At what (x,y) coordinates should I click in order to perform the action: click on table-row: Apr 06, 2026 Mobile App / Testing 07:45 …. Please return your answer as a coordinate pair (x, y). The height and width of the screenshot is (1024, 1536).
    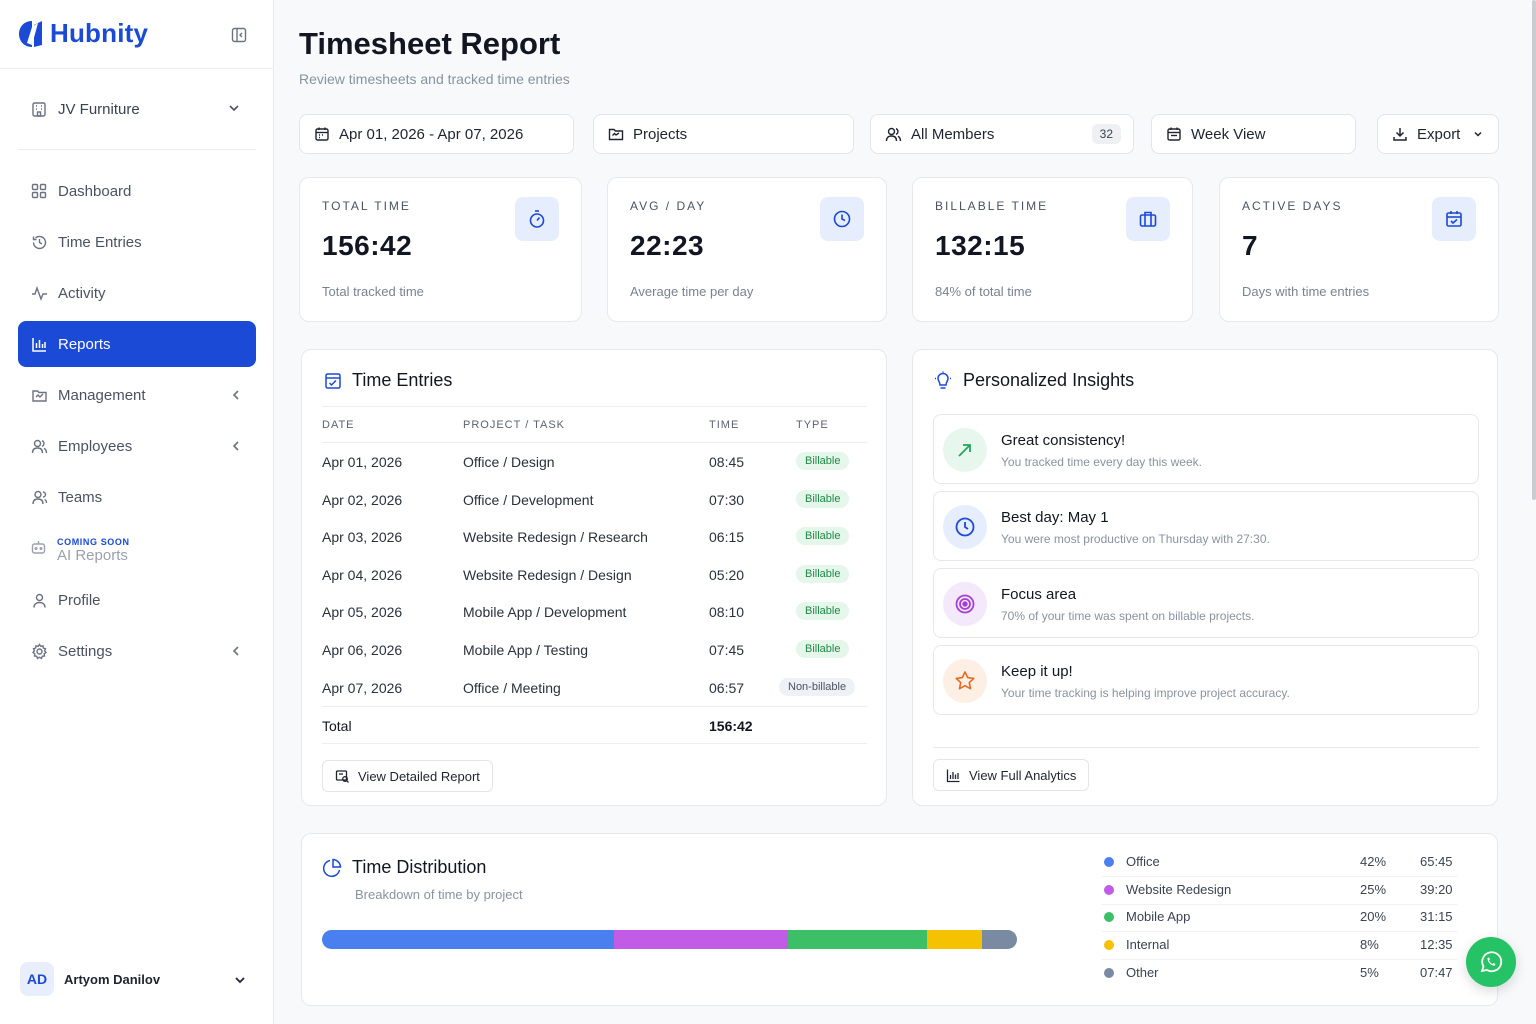
    Looking at the image, I should click on (594, 650).